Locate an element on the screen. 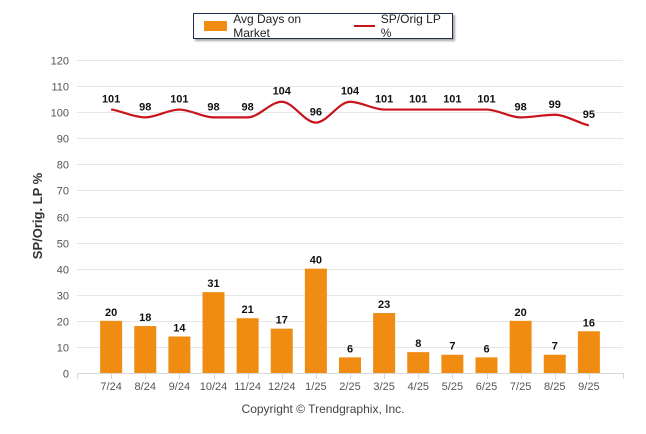 The width and height of the screenshot is (646, 434). legend: Avg Days on Market SP/Orig LP % is located at coordinates (323, 26).